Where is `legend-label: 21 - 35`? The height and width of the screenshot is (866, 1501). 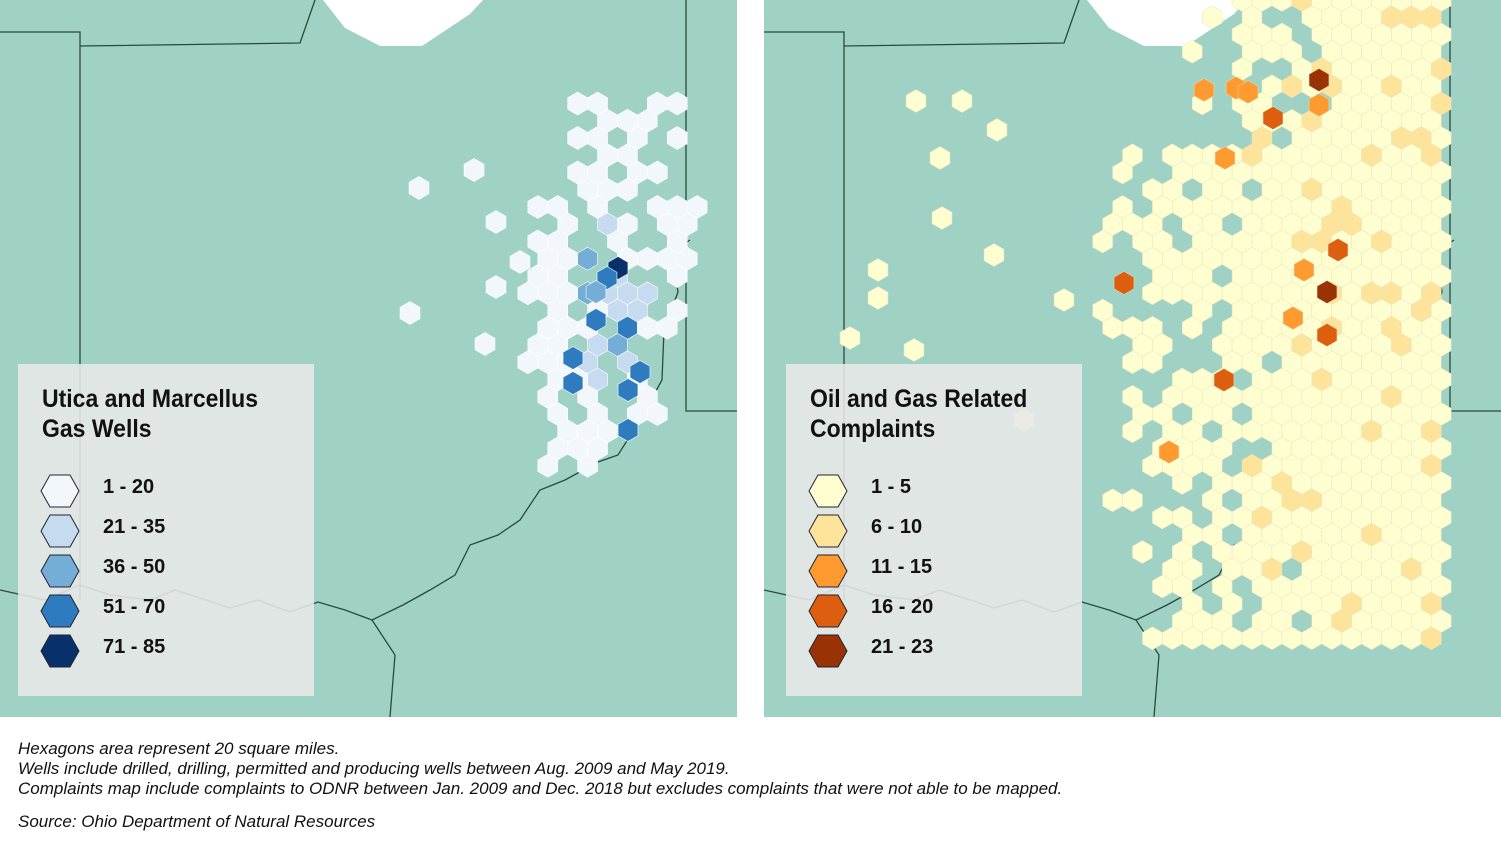 legend-label: 21 - 35 is located at coordinates (134, 527).